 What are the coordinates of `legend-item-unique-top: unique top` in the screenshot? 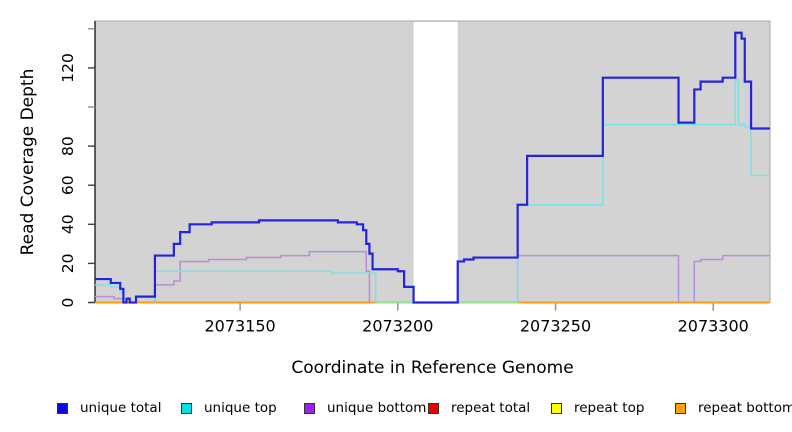 It's located at (229, 408).